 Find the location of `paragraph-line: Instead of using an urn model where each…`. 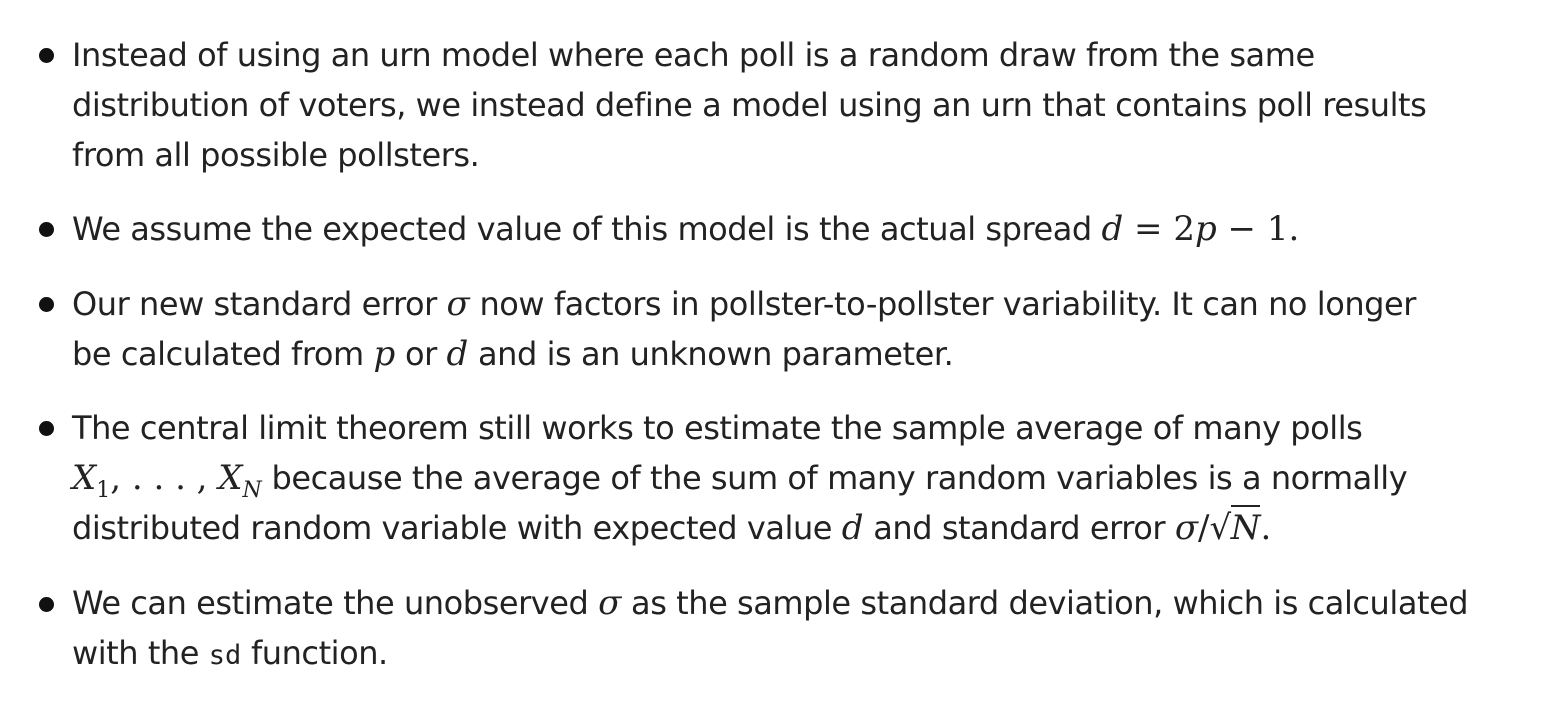

paragraph-line: Instead of using an urn model where each… is located at coordinates (693, 55).